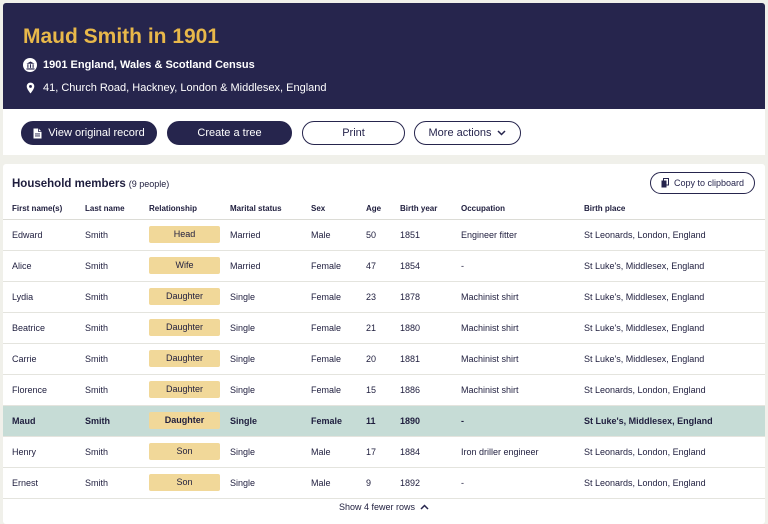 The image size is (768, 524). Describe the element at coordinates (430, 235) in the screenshot. I see `birth-year-cell: 1851` at that location.